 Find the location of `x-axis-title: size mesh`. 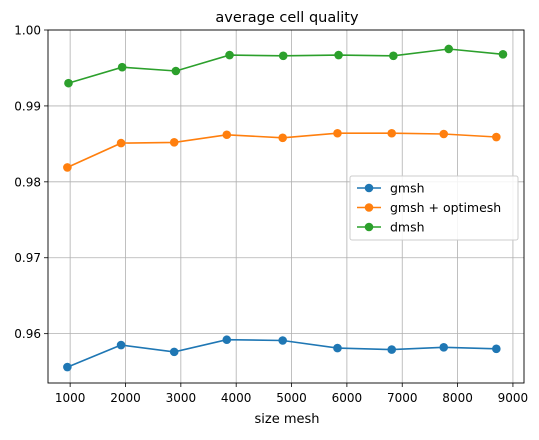

x-axis-title: size mesh is located at coordinates (286, 419).